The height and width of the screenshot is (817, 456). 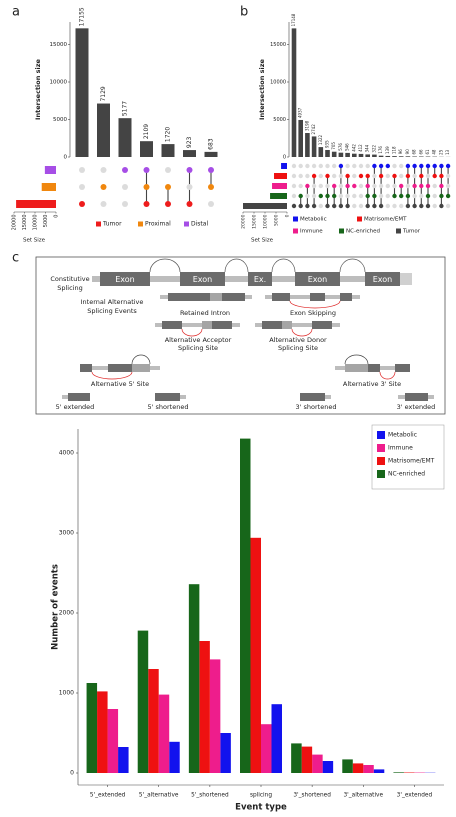 I want to click on value-label: 48, so click(x=434, y=152).